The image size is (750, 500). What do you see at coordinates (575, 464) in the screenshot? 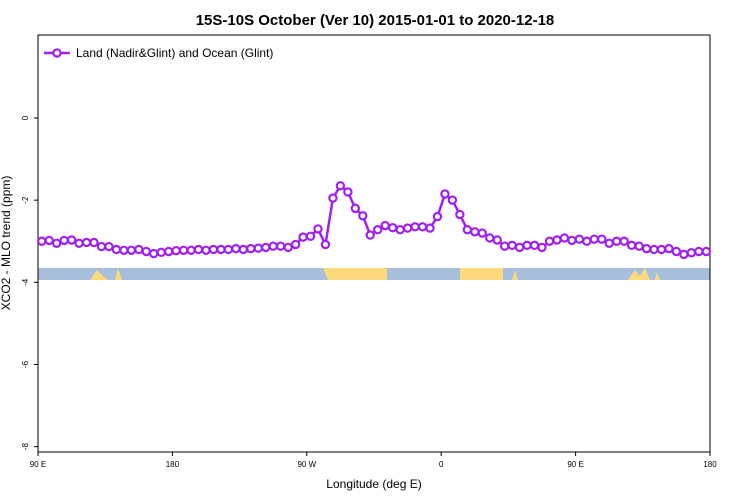
I see `x-tick-label: 90 E` at bounding box center [575, 464].